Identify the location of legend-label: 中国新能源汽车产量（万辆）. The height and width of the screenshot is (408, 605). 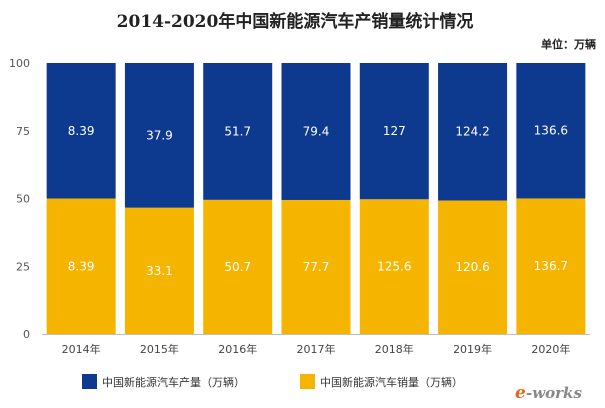
(173, 382).